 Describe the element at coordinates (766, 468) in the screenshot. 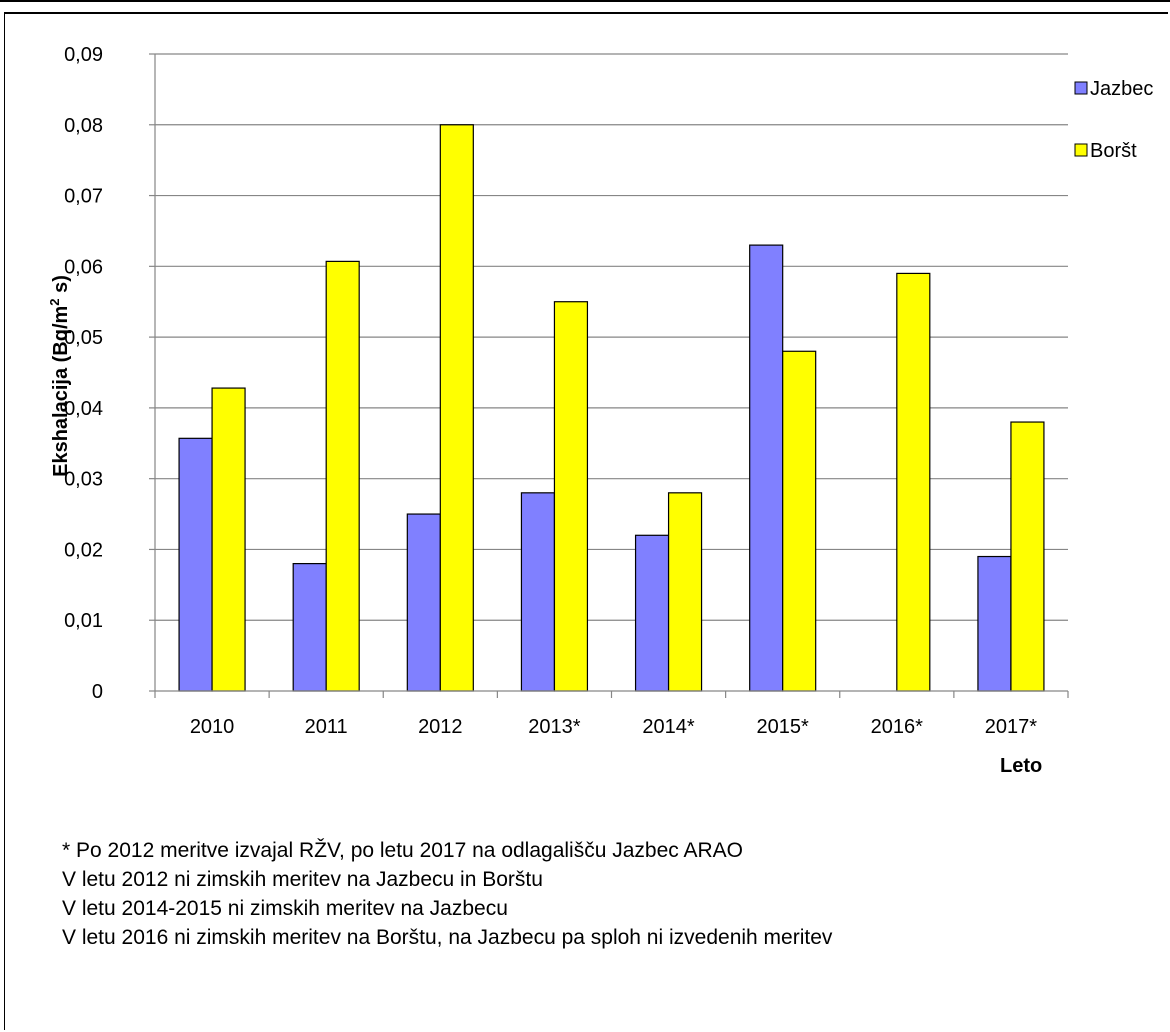

I see `bar-jazbec-2015*` at that location.